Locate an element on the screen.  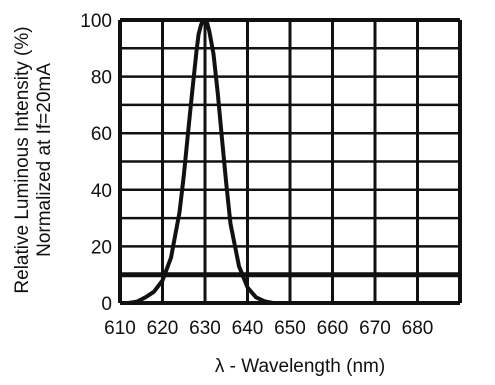
x-tick-labels: 610 620 630 640 650 660 670 680 is located at coordinates (268, 328).